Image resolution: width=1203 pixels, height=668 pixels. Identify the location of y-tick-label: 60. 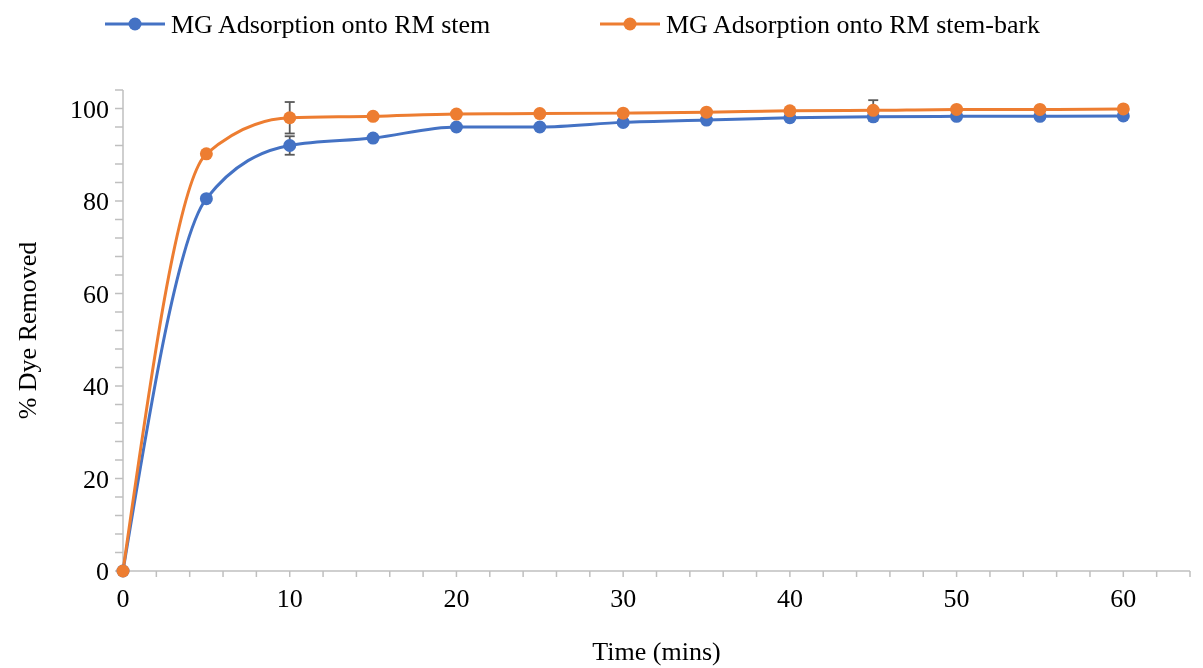
(96, 294).